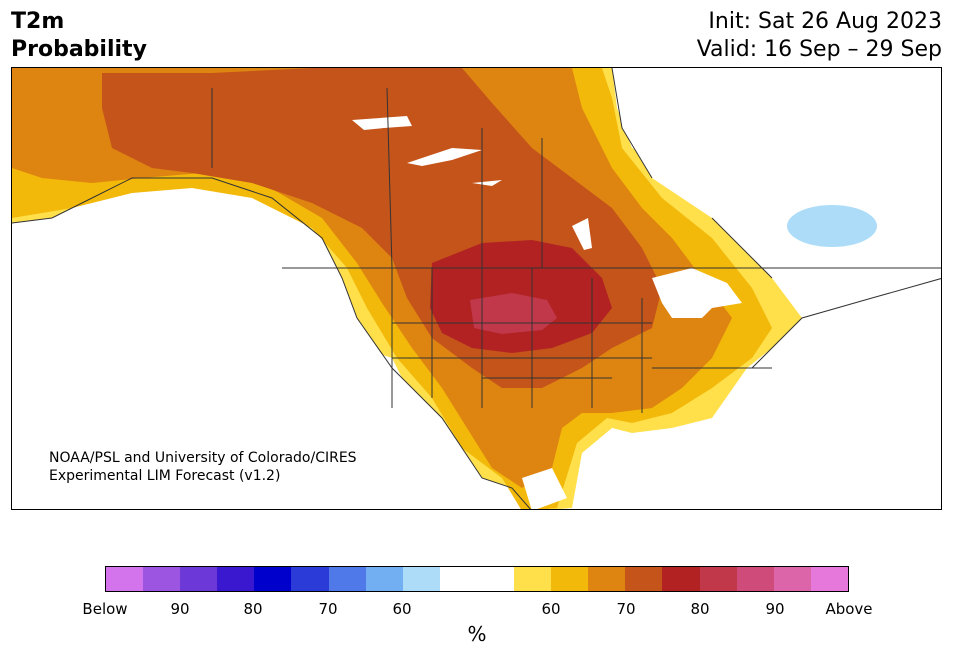  I want to click on colorbar, so click(477, 579).